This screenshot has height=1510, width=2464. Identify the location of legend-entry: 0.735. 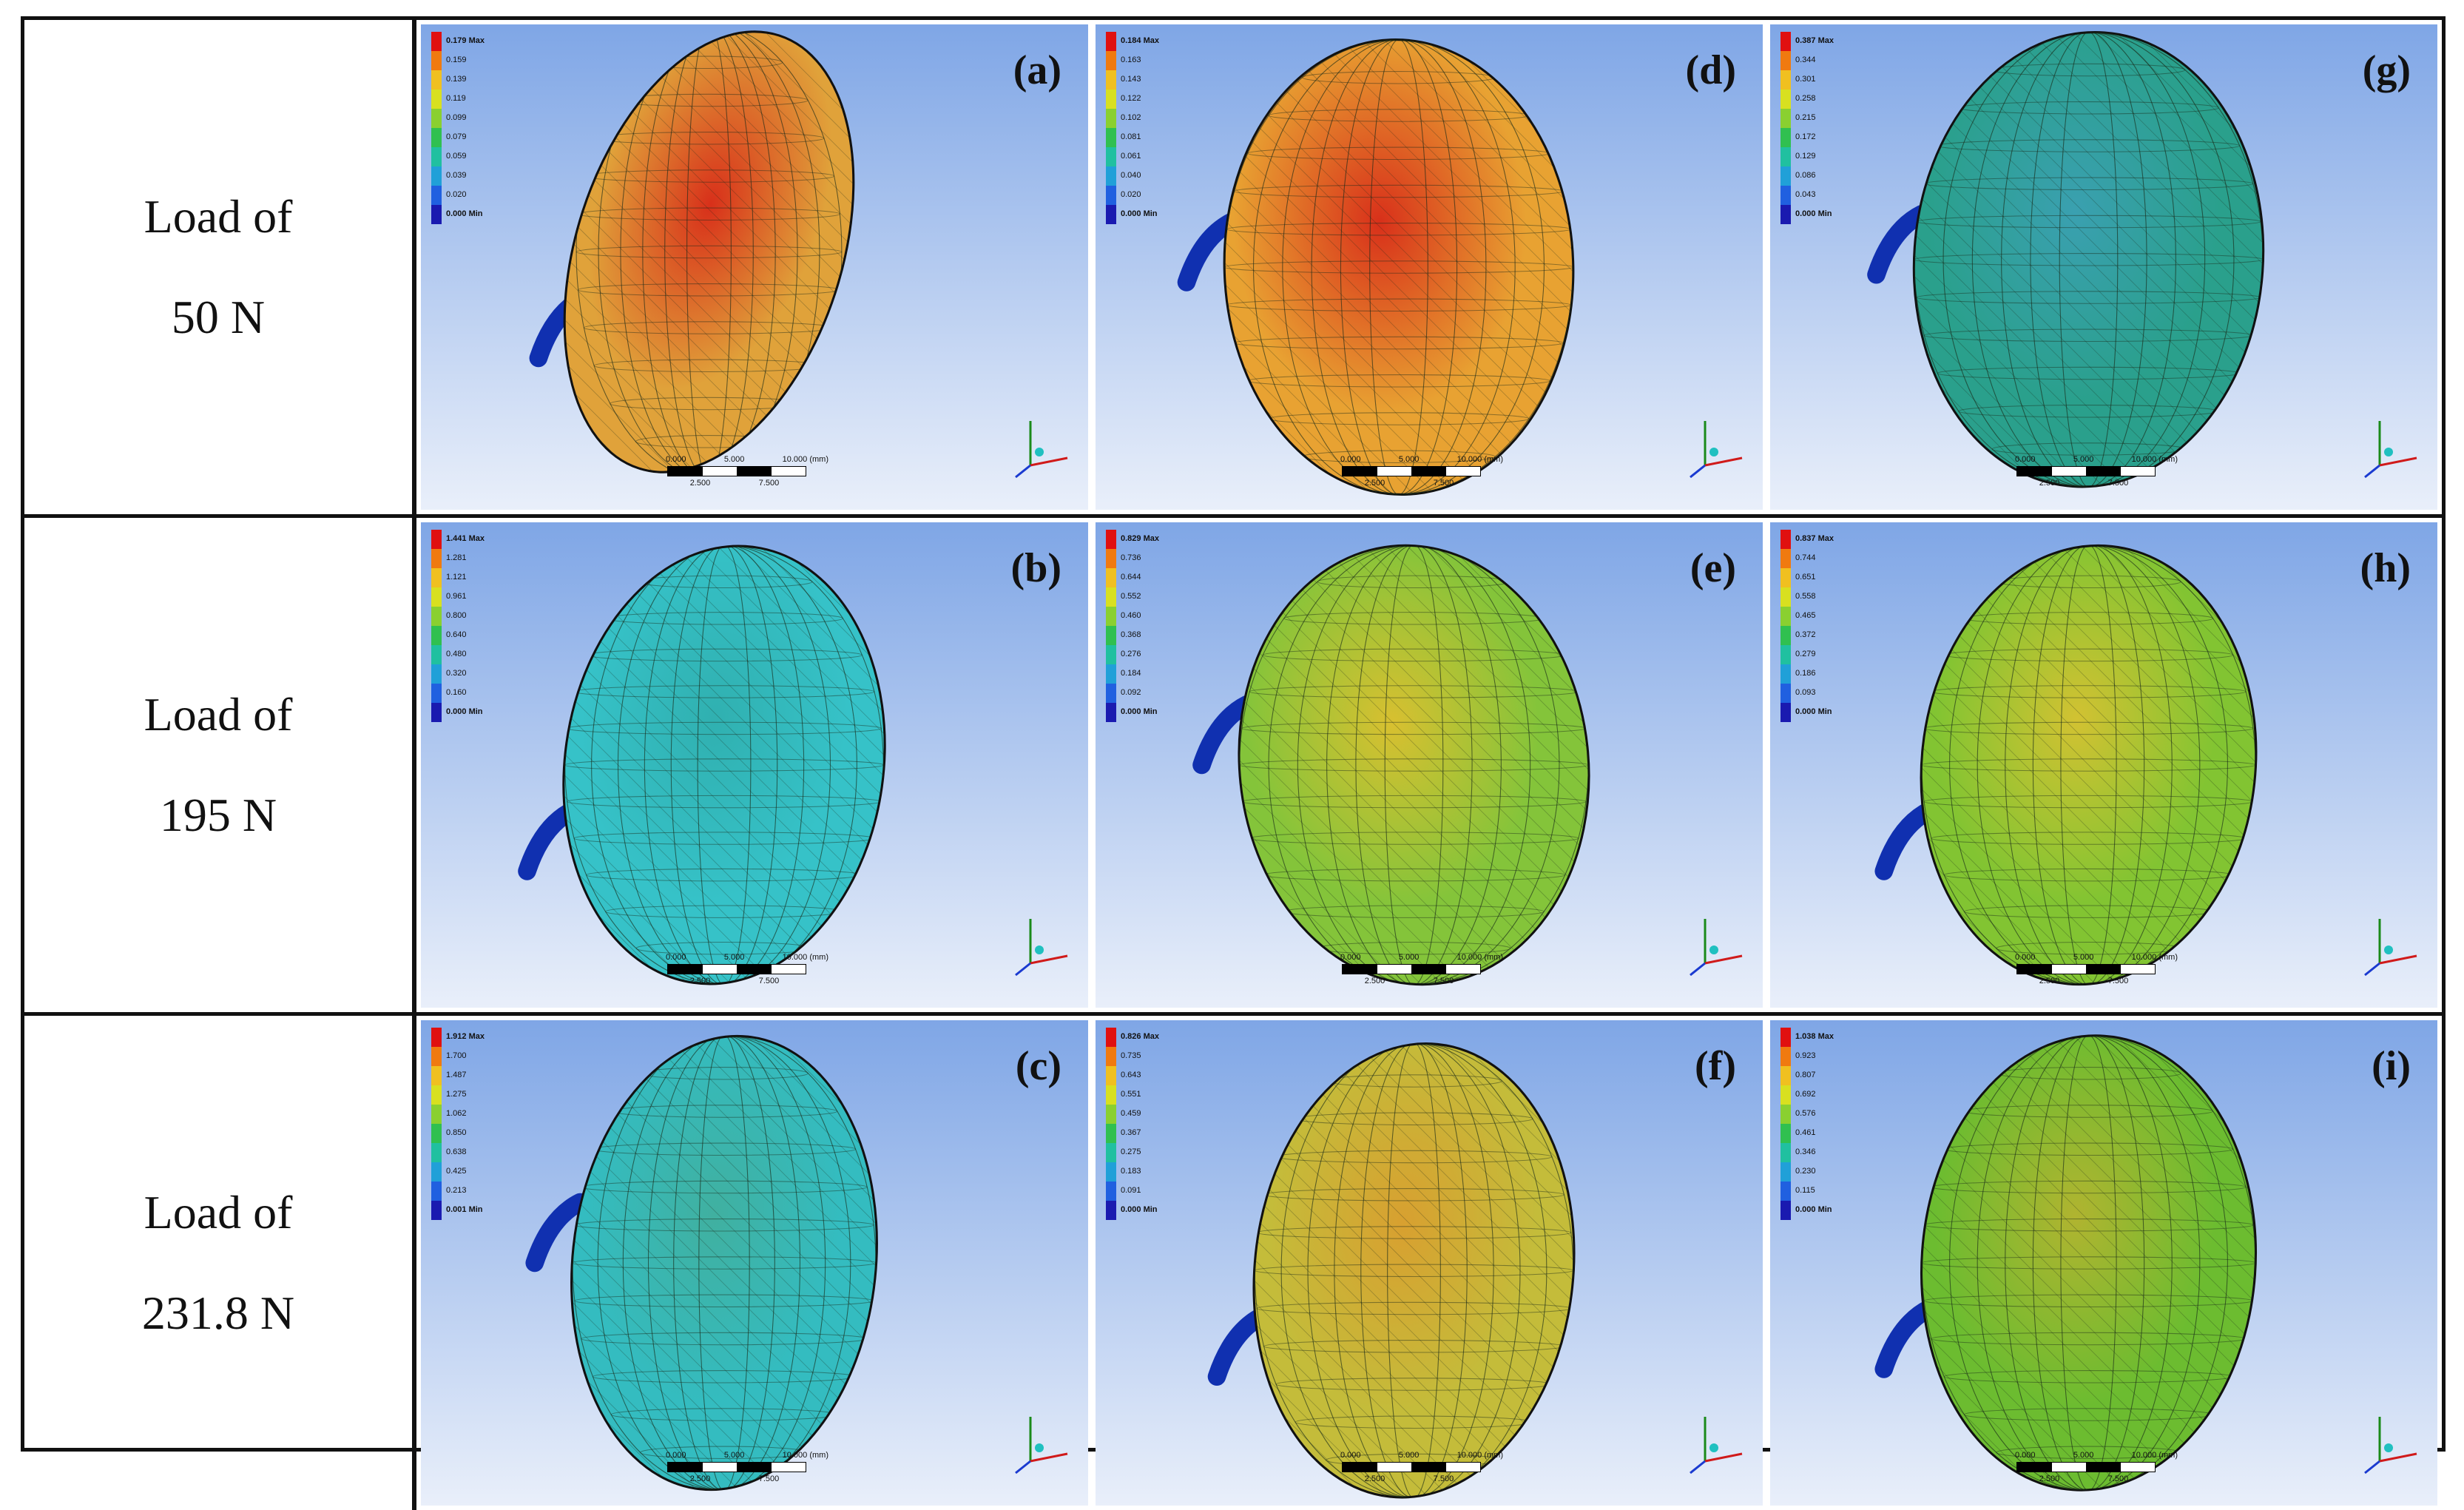
(1138, 1056).